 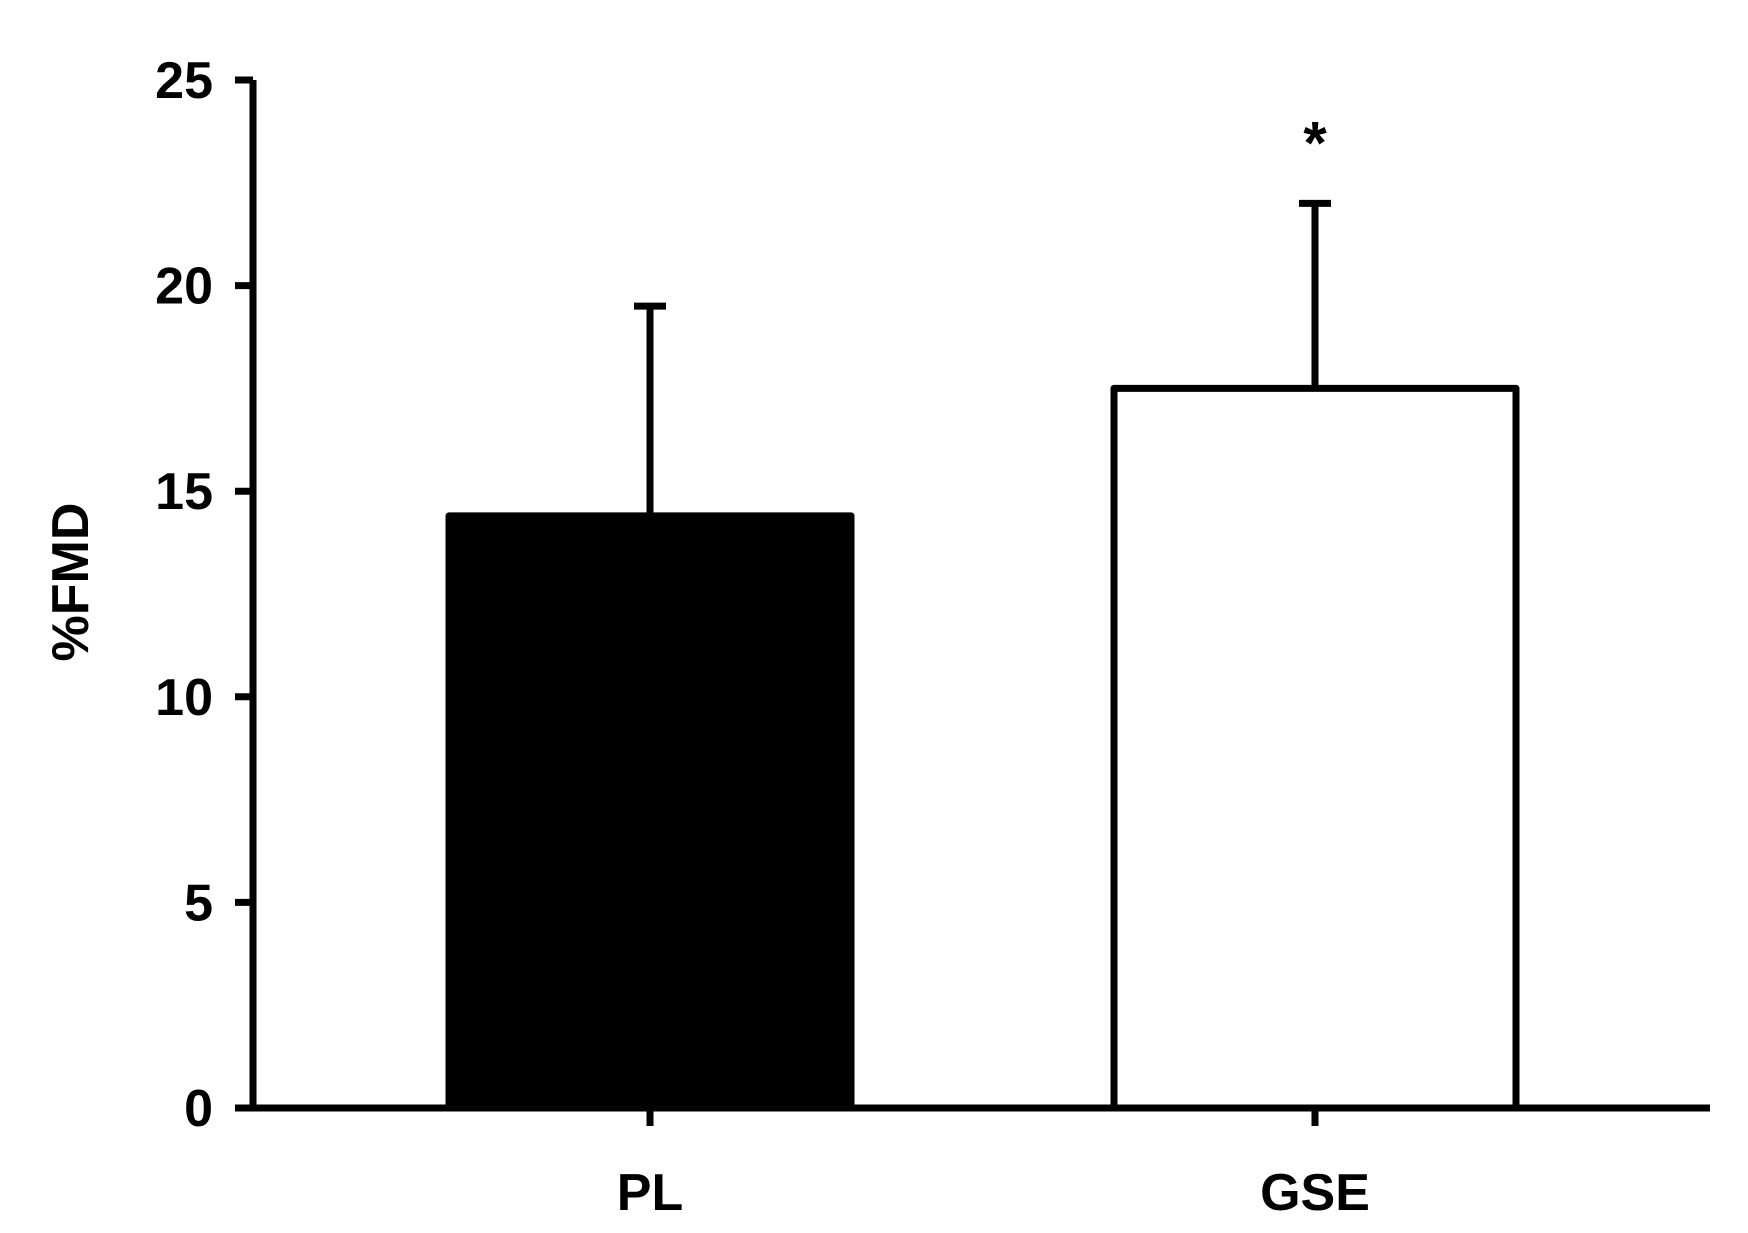 What do you see at coordinates (1315, 142) in the screenshot?
I see `significance-marker: *` at bounding box center [1315, 142].